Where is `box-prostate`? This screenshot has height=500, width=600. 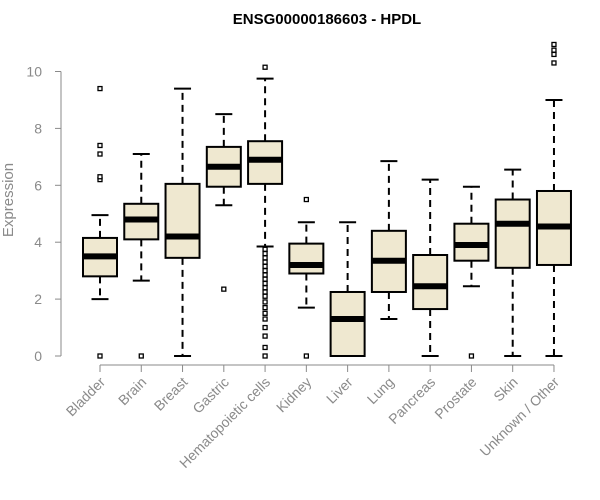 box-prostate is located at coordinates (471, 272).